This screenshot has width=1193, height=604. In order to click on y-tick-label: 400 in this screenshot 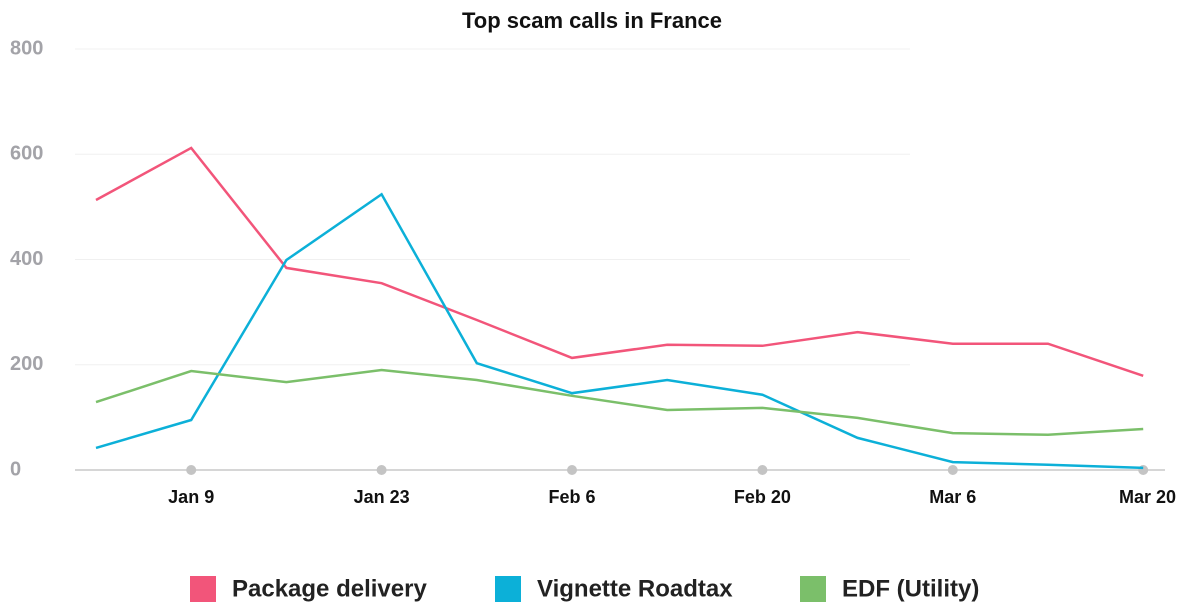, I will do `click(26, 259)`.